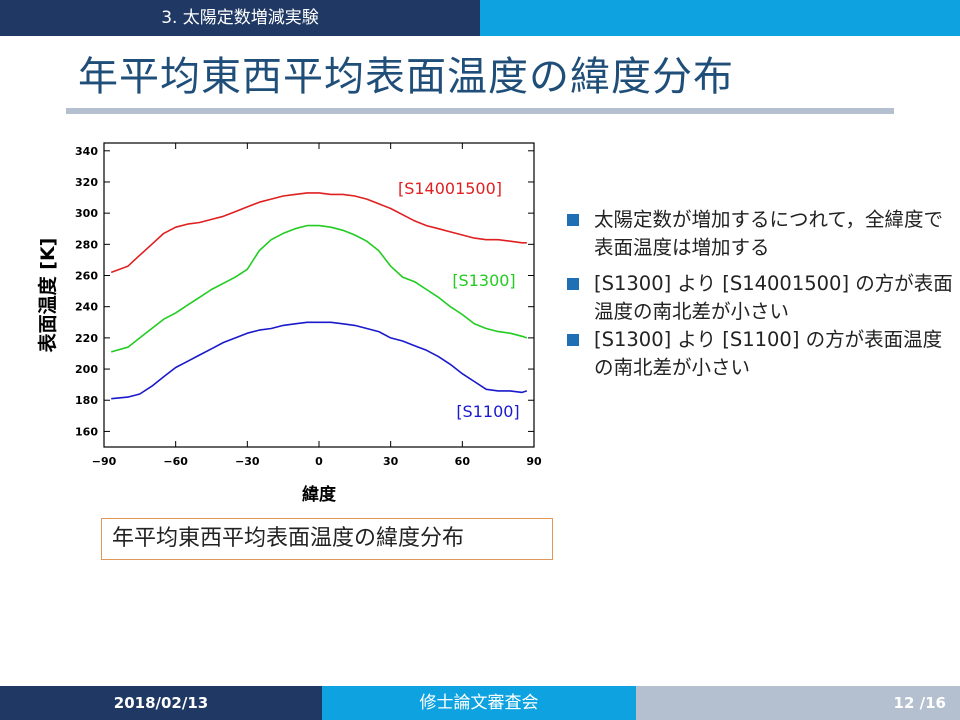 Image resolution: width=960 pixels, height=720 pixels. I want to click on footer-date: 2018/02/13, so click(161, 703).